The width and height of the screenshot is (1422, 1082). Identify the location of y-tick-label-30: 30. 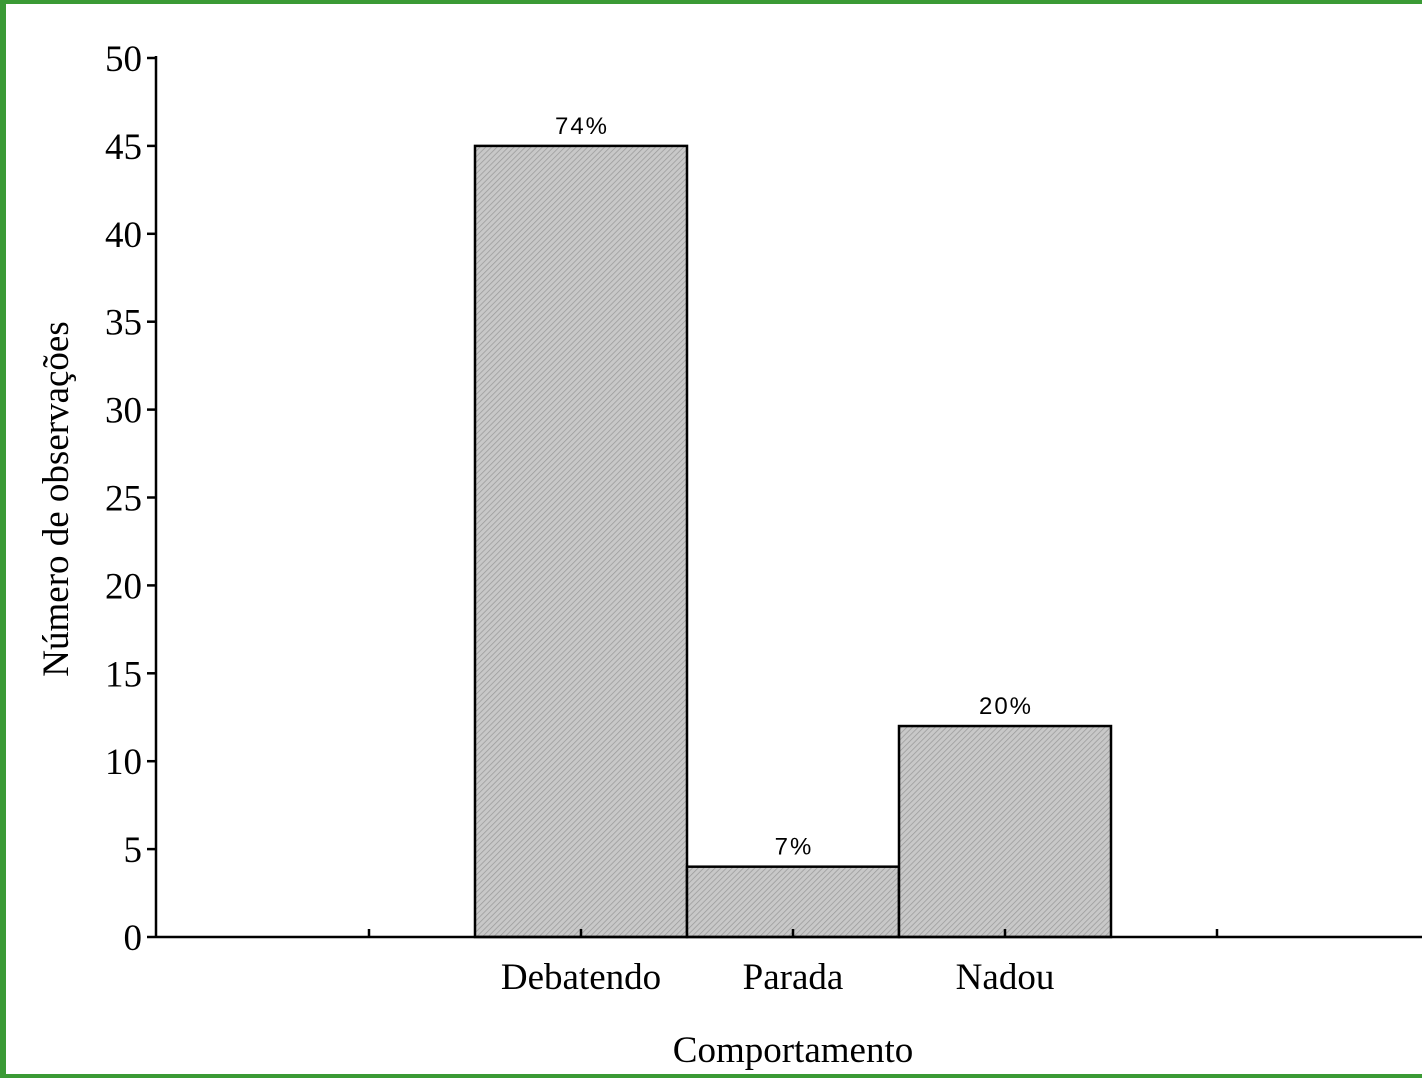
(123, 411).